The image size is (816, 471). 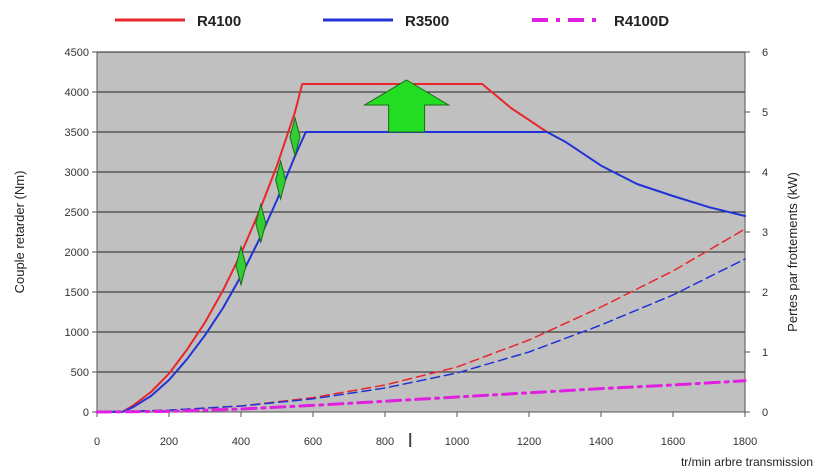 I want to click on x-tick-label: 800, so click(x=385, y=442).